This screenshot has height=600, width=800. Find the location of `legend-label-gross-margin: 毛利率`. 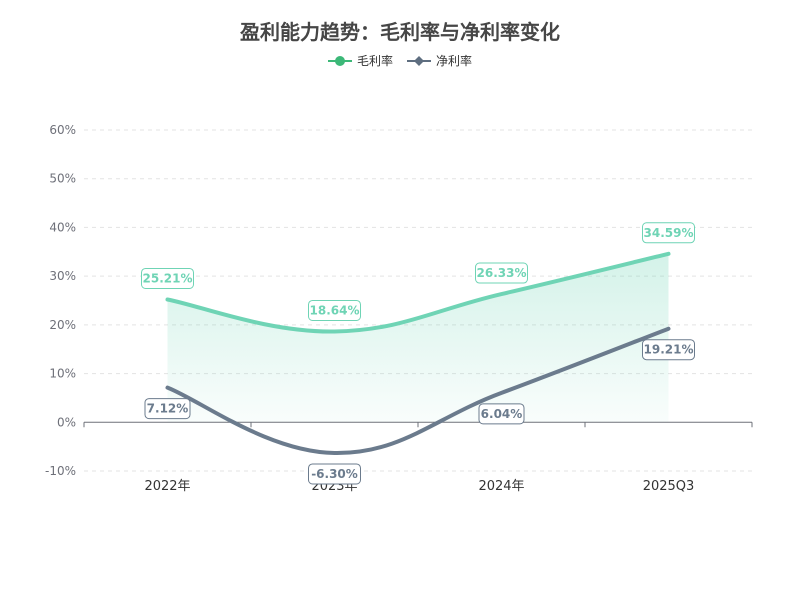

legend-label-gross-margin: 毛利率 is located at coordinates (374, 61).